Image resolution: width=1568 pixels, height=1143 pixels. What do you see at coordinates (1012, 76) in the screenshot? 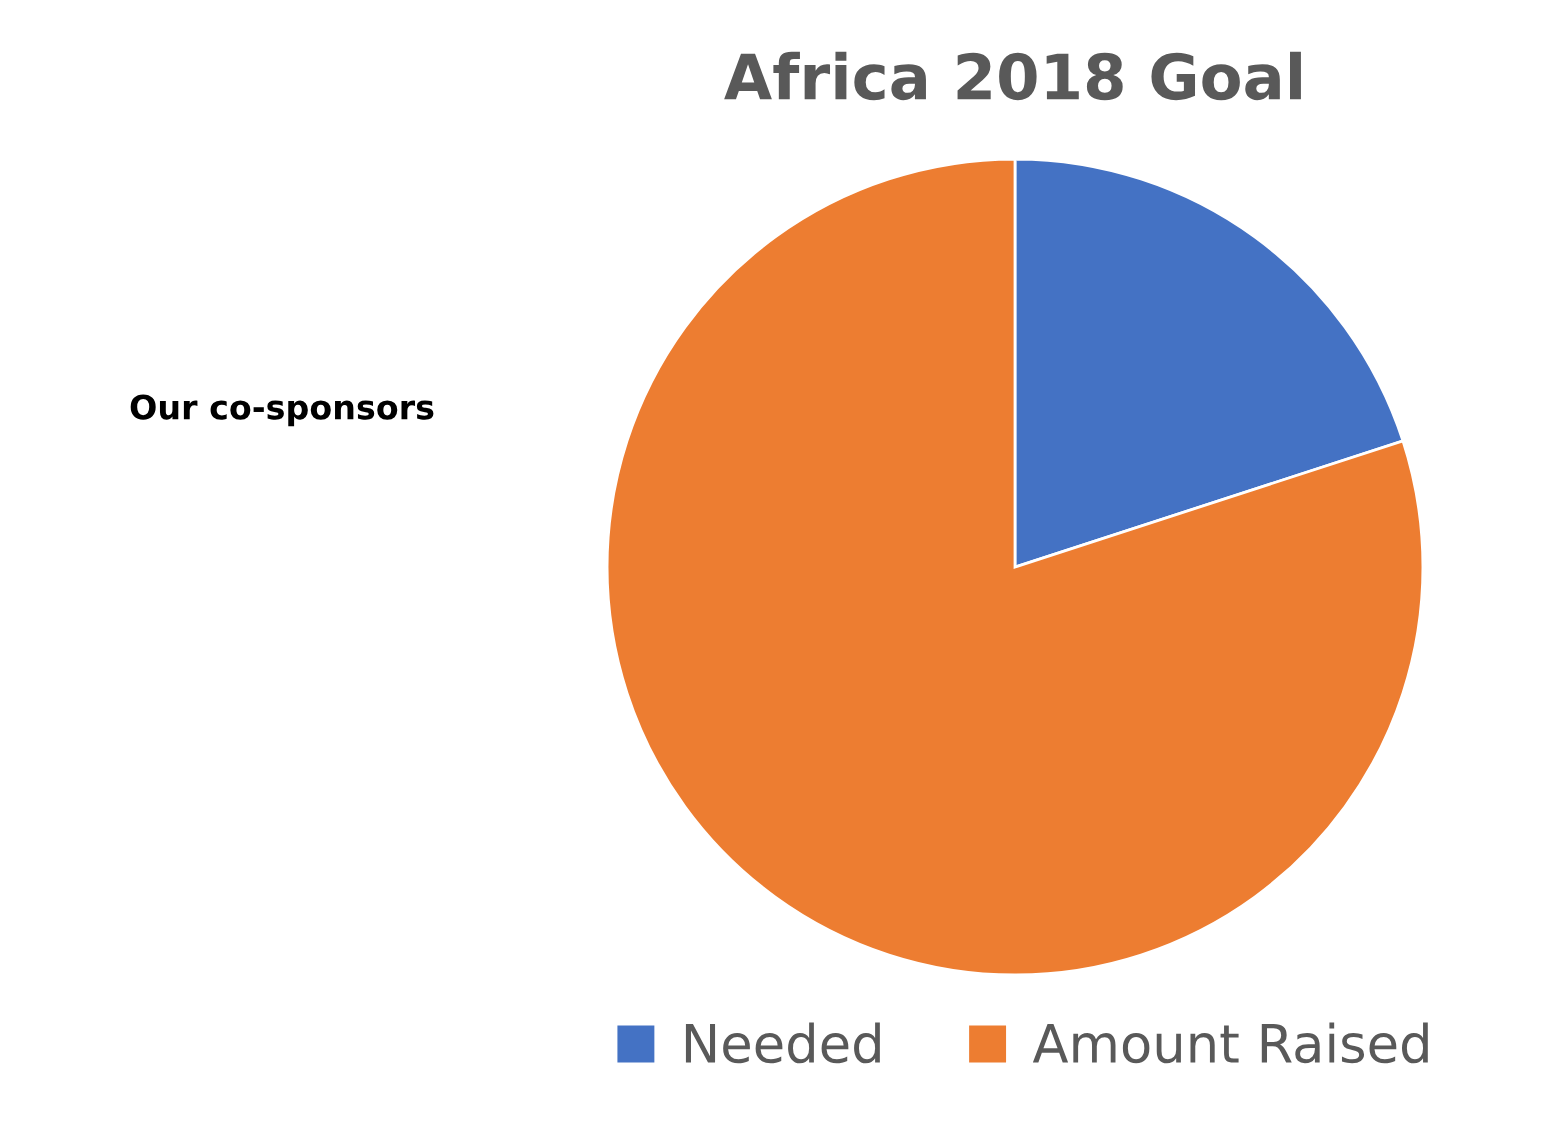
I see `chart-title: Africa 2018 Goal` at bounding box center [1012, 76].